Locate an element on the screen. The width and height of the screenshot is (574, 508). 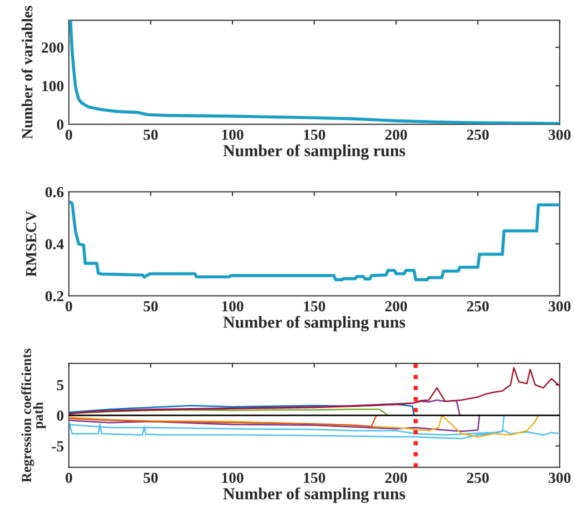
y-tick-label: 200 is located at coordinates (53, 47).